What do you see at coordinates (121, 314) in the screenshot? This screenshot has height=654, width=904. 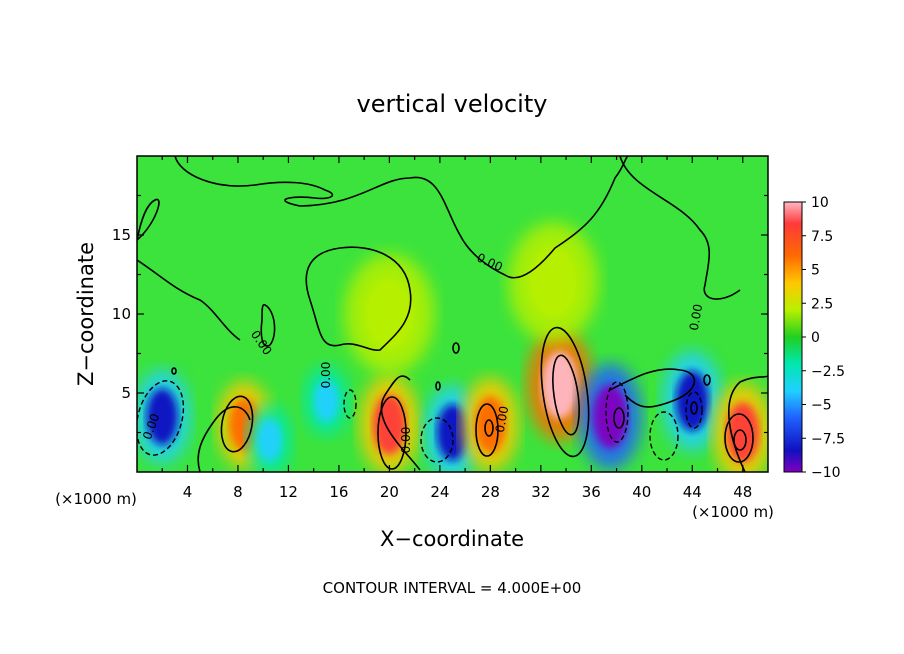 I see `y-tick-label: 10` at bounding box center [121, 314].